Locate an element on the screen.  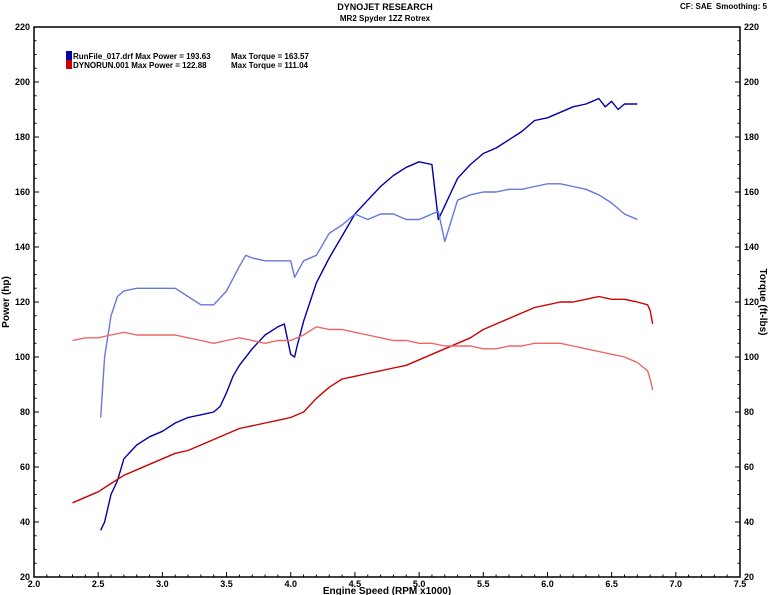
x-tick-label: 6.5 is located at coordinates (611, 584).